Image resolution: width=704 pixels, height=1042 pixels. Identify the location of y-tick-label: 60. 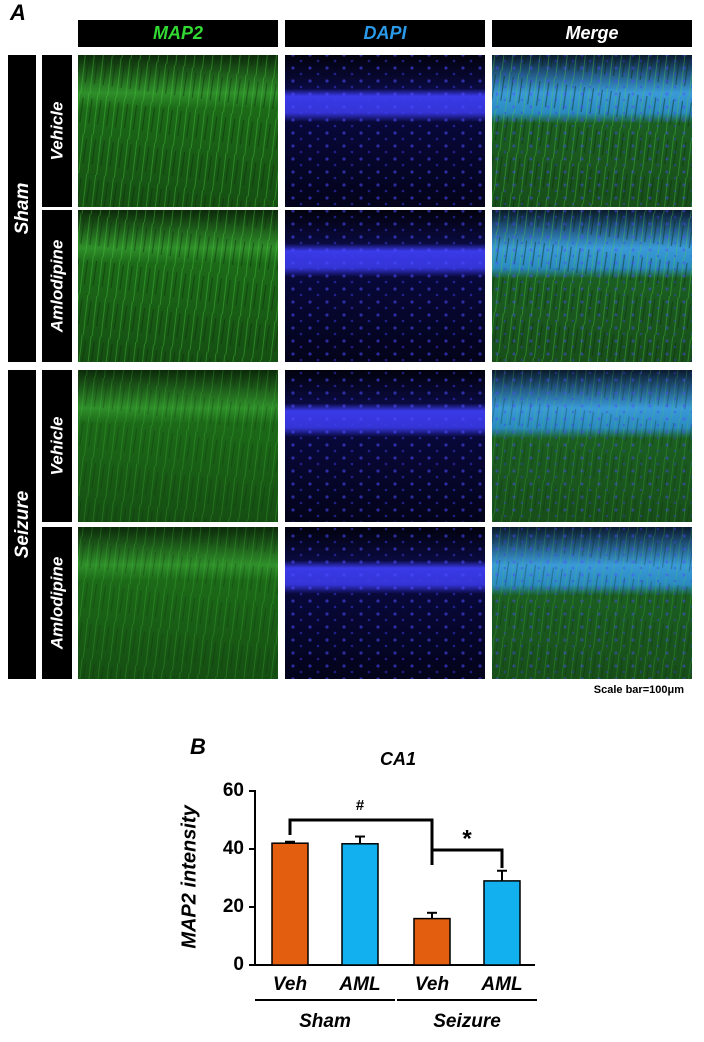
(233, 790).